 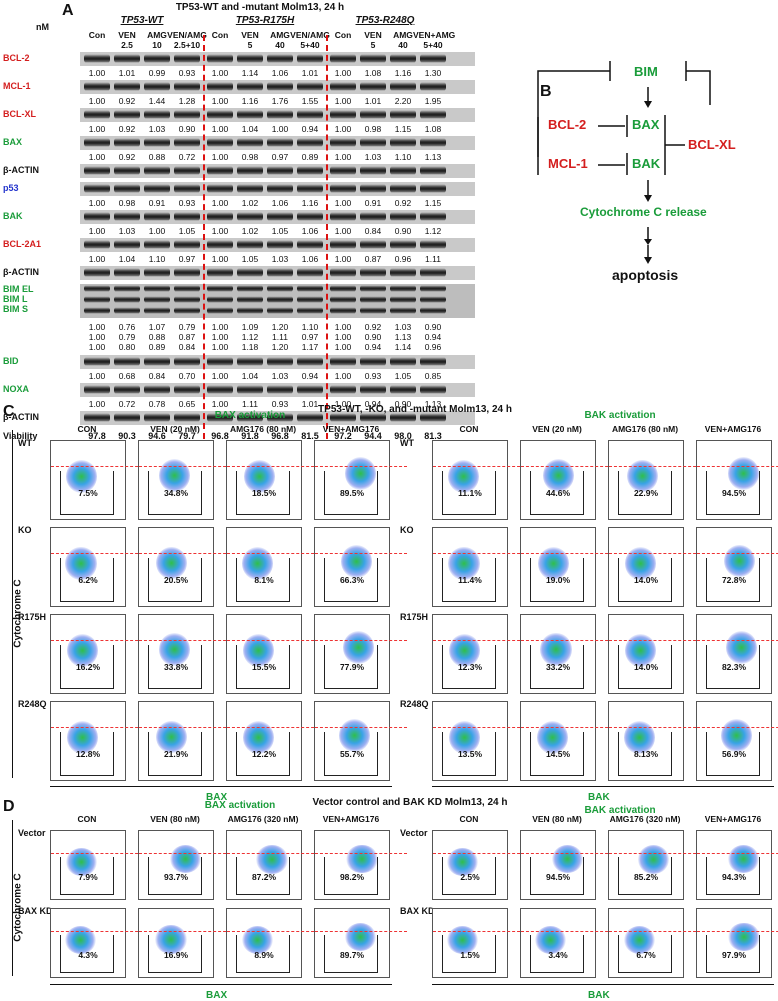 What do you see at coordinates (42, 27) in the screenshot?
I see `nm-label: nM` at bounding box center [42, 27].